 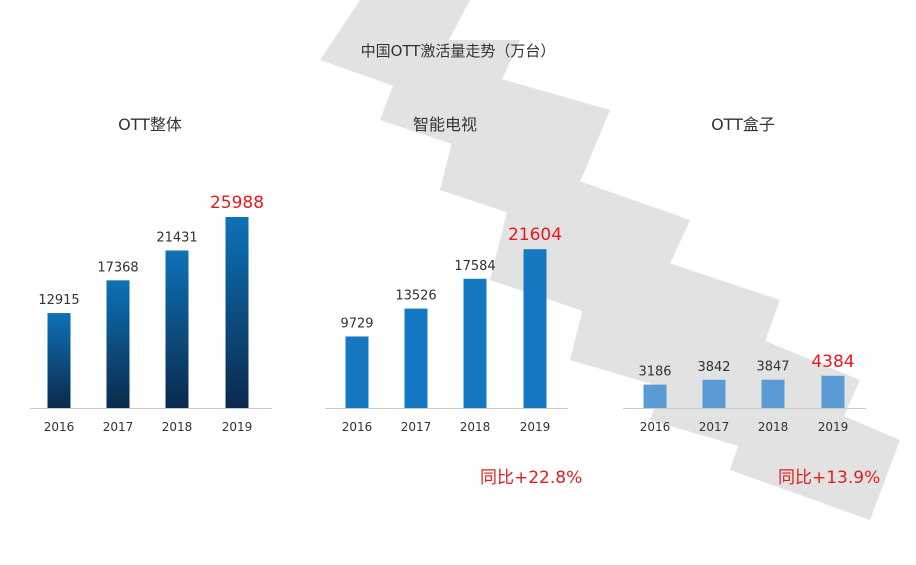 I want to click on panel-title-ott-total: OTT整体, so click(x=150, y=124).